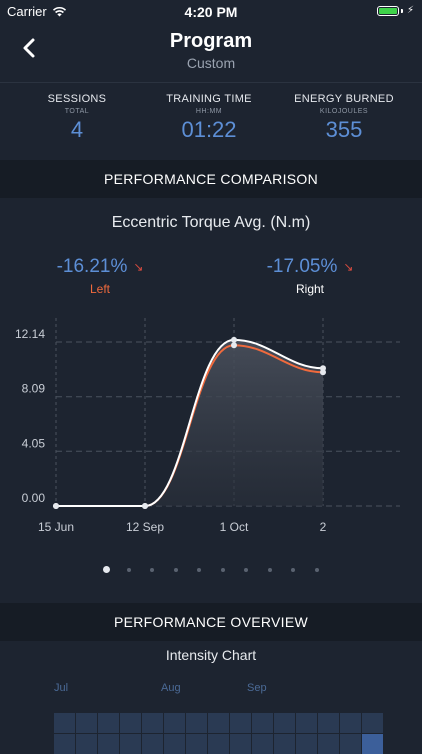 The height and width of the screenshot is (754, 422). Describe the element at coordinates (211, 570) in the screenshot. I see `page-indicator` at that location.